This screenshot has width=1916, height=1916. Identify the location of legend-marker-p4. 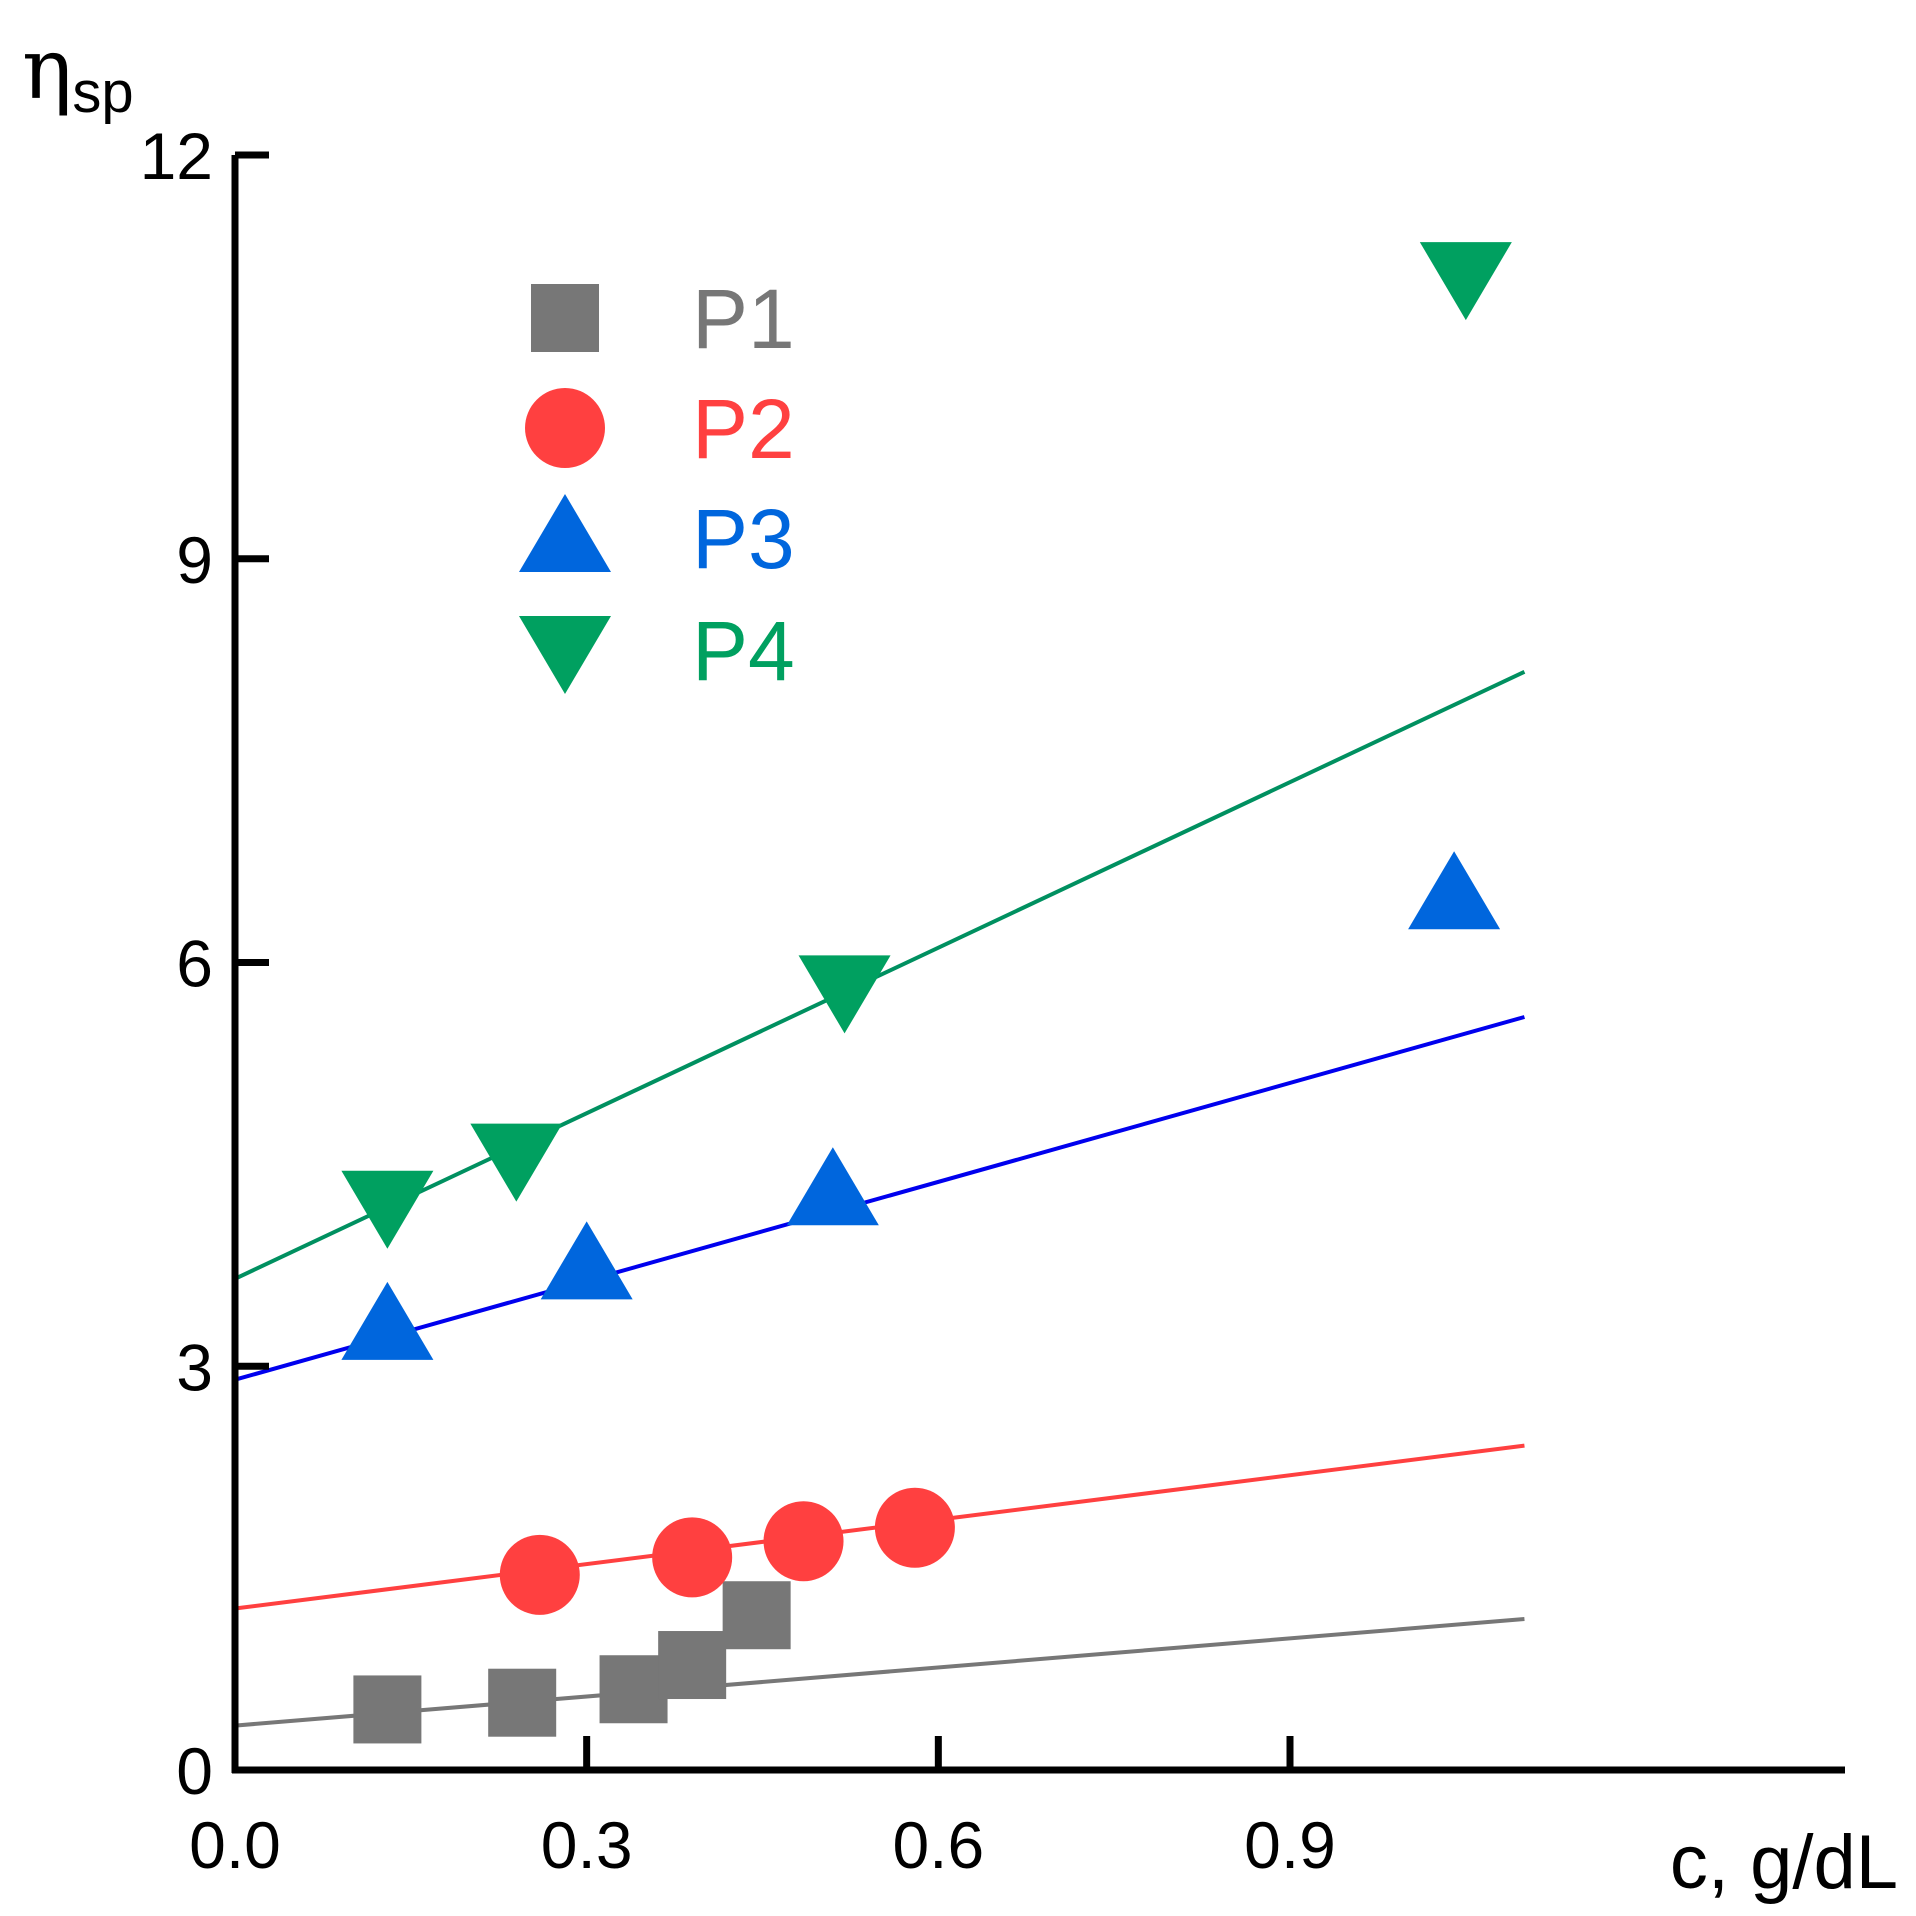
(565, 655).